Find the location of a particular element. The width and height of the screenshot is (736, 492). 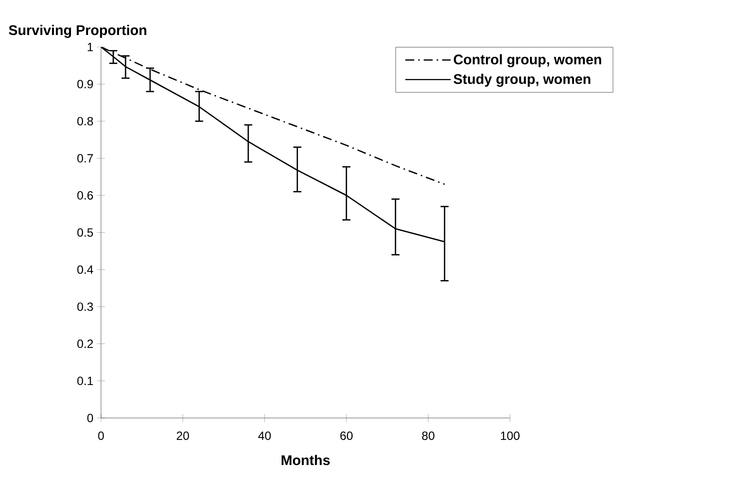

x-tick-label: 80 is located at coordinates (428, 436).